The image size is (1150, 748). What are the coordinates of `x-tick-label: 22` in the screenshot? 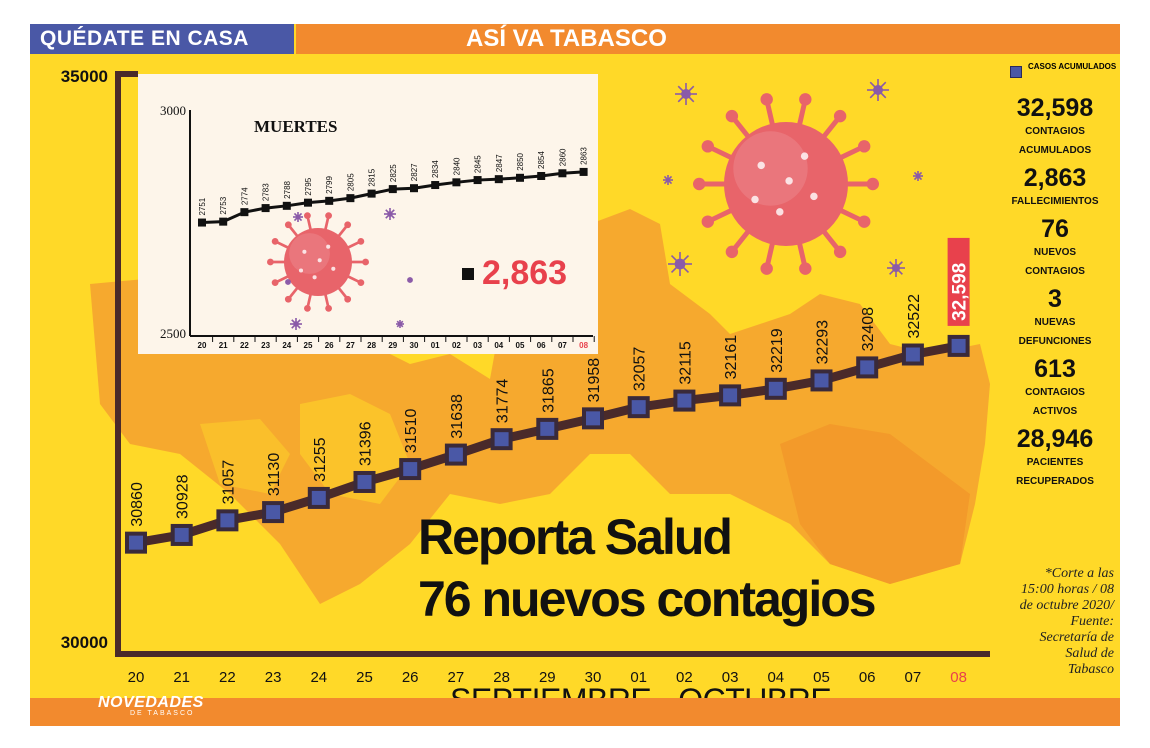 It's located at (227, 677).